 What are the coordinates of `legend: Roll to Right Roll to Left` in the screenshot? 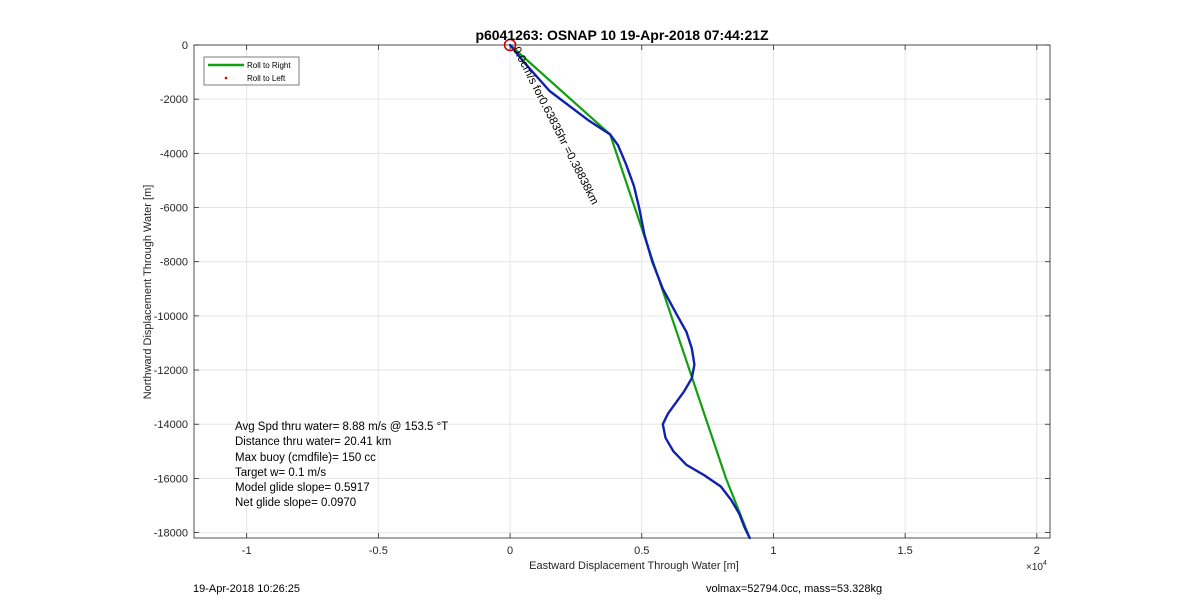 It's located at (251, 71).